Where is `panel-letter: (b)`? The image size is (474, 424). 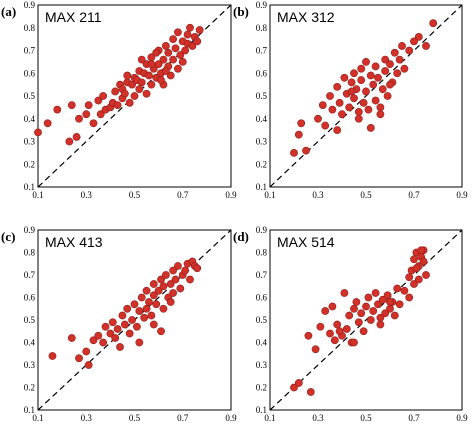
panel-letter: (b) is located at coordinates (241, 11).